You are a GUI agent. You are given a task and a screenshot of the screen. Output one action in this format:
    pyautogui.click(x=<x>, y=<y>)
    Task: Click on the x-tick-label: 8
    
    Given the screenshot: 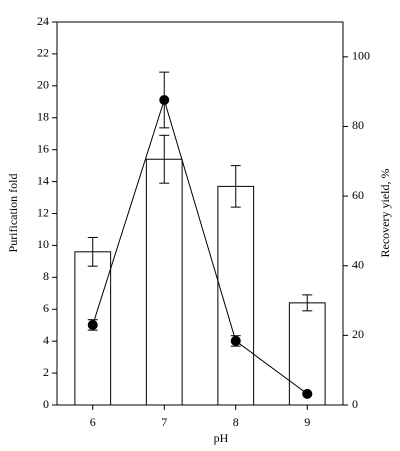 What is the action you would take?
    pyautogui.click(x=236, y=422)
    